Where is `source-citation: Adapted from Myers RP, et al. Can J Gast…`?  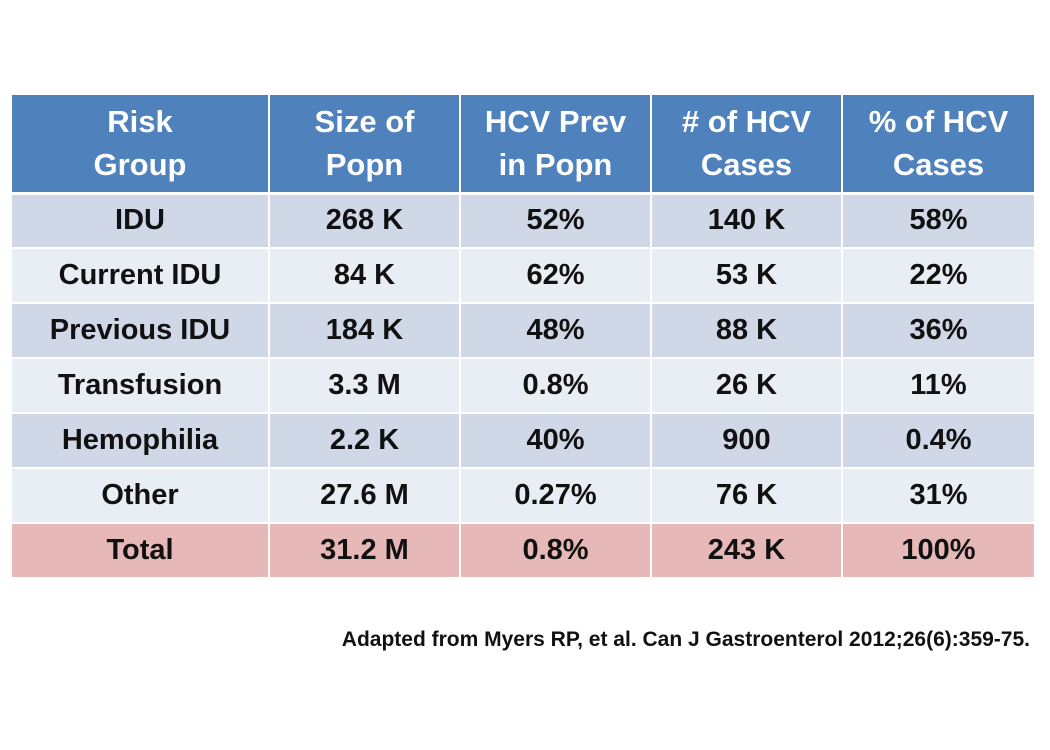
source-citation: Adapted from Myers RP, et al. Can J Gast… is located at coordinates (685, 639).